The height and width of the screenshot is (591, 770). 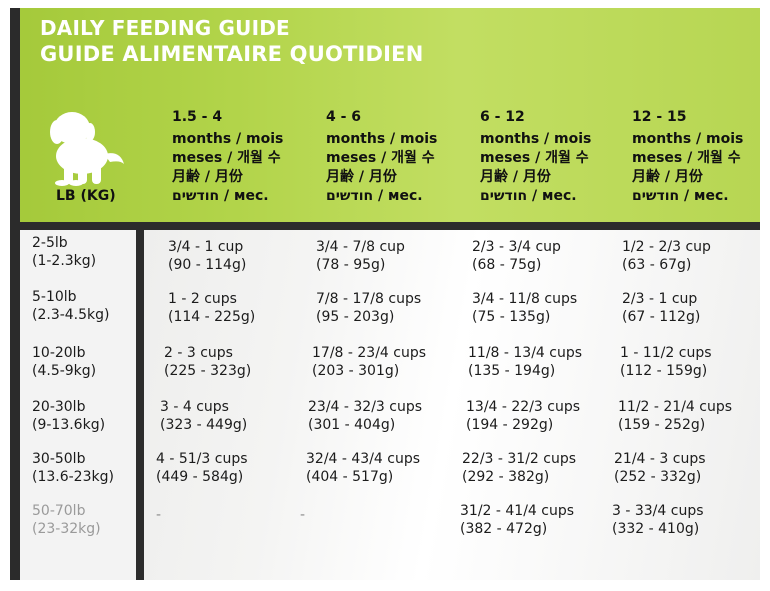 What do you see at coordinates (71, 315) in the screenshot?
I see `weight-kg: (2.3-4.5kg)` at bounding box center [71, 315].